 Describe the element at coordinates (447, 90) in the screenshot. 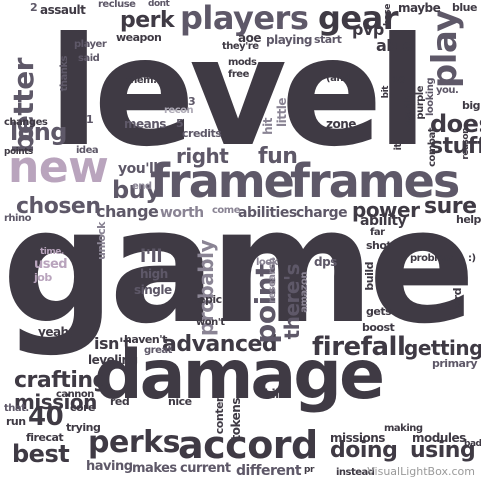

I see `word-you: you.` at that location.